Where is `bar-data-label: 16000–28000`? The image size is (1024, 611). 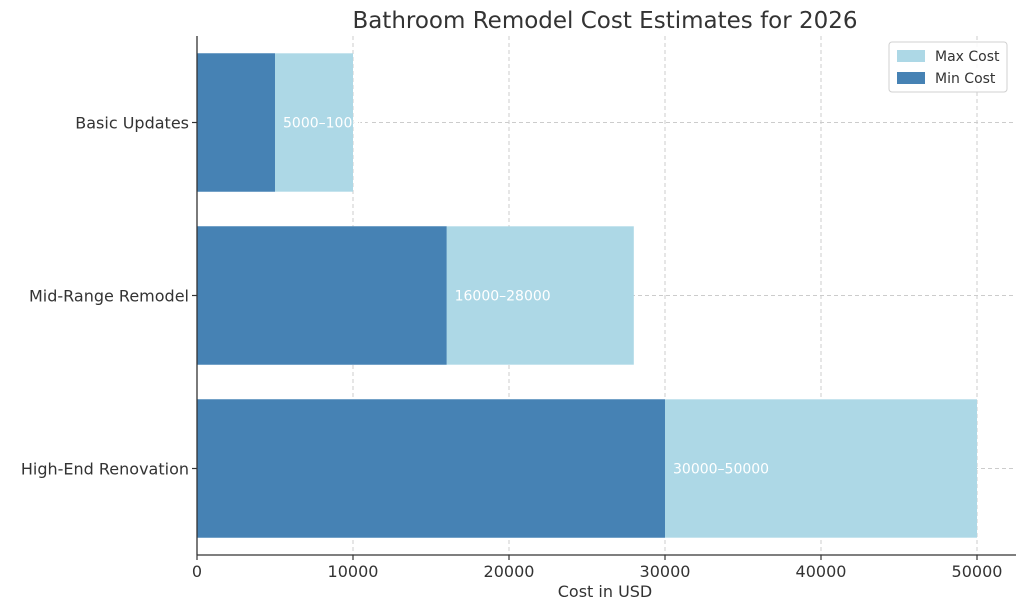 bar-data-label: 16000–28000 is located at coordinates (503, 297).